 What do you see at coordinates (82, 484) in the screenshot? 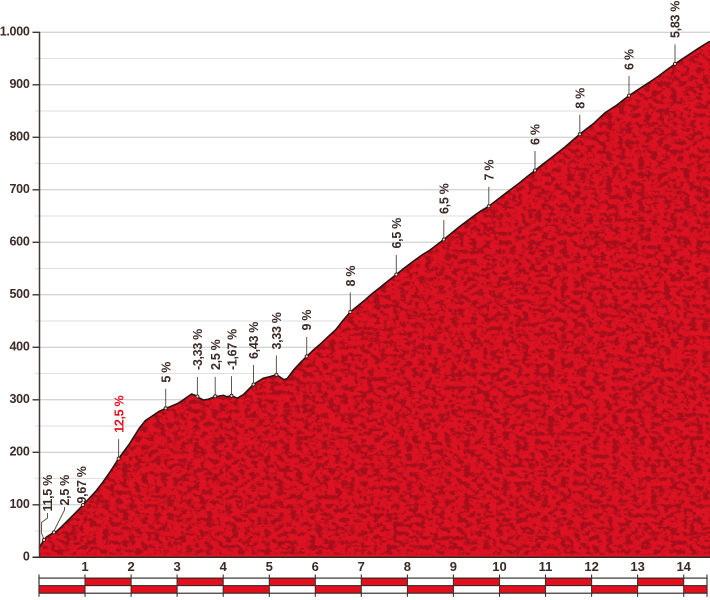
I see `svg-text: 9,67 %` at bounding box center [82, 484].